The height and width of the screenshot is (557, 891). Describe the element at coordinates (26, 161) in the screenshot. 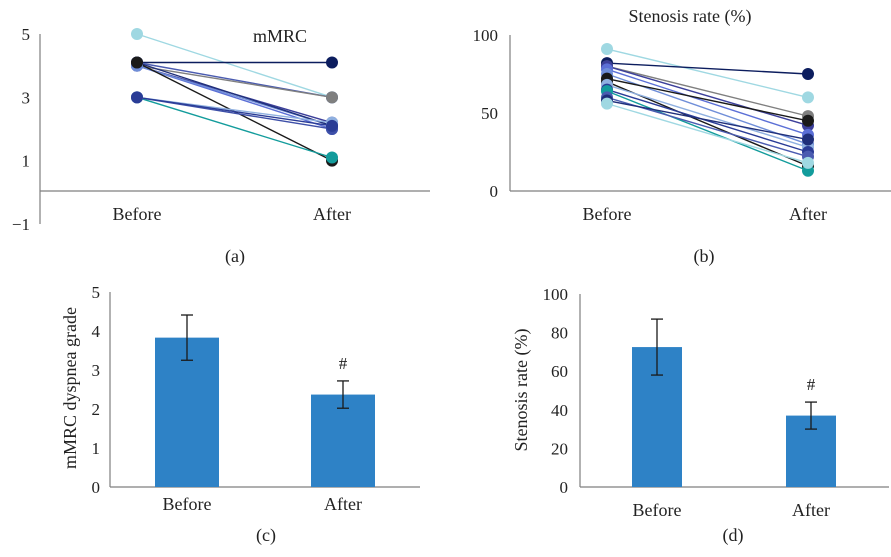

I see `chart-a-ytick-label: 1` at that location.